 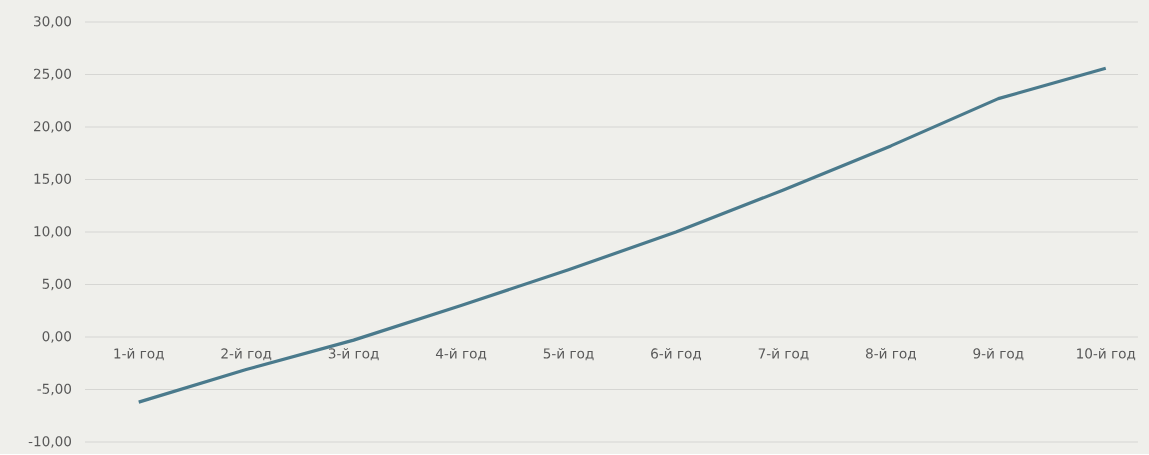 What do you see at coordinates (53, 22) in the screenshot?
I see `y-tick-label: 30,00` at bounding box center [53, 22].